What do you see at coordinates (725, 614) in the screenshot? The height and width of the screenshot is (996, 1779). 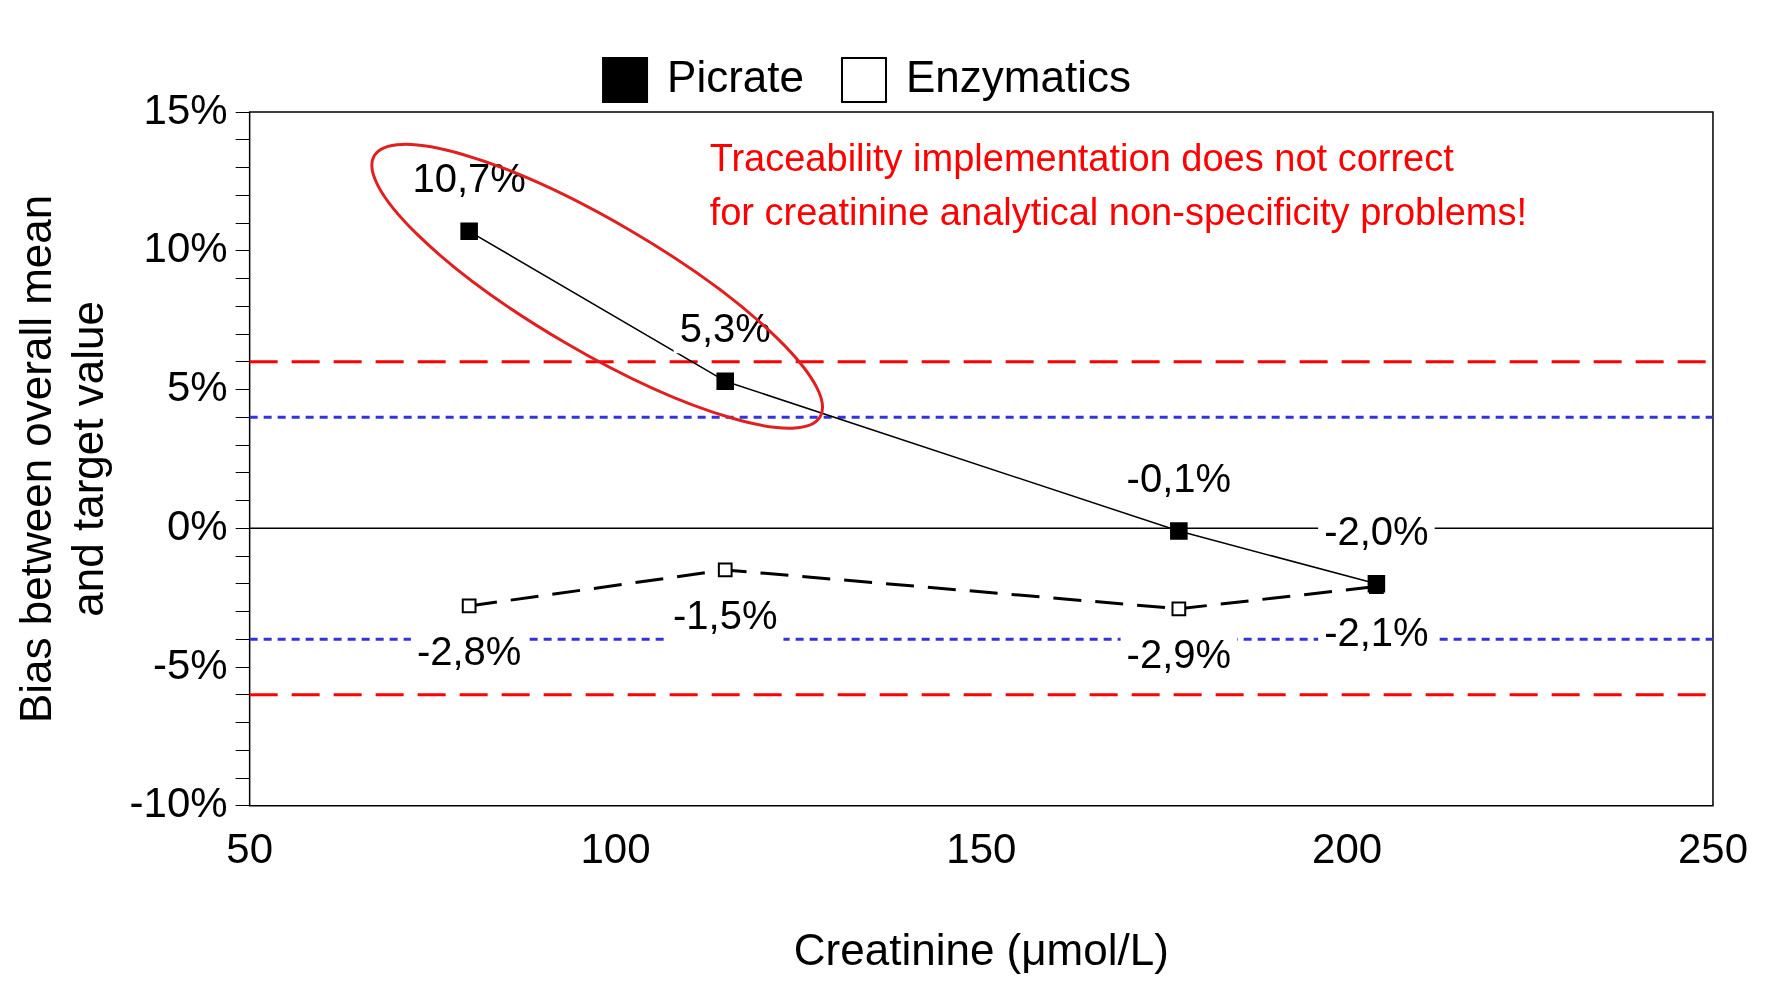 I see `data-label: -1,5%` at bounding box center [725, 614].